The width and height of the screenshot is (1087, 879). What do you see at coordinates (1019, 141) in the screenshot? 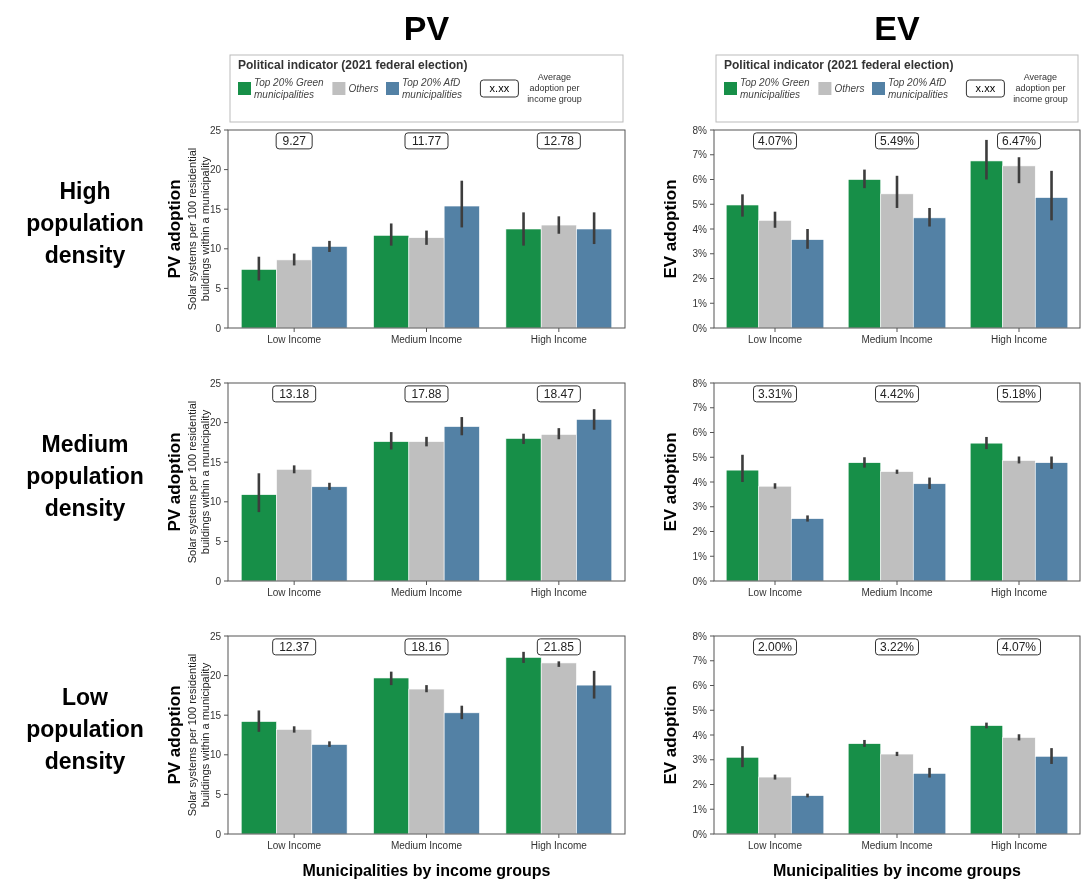
I see `annotation: 6.47%` at bounding box center [1019, 141].